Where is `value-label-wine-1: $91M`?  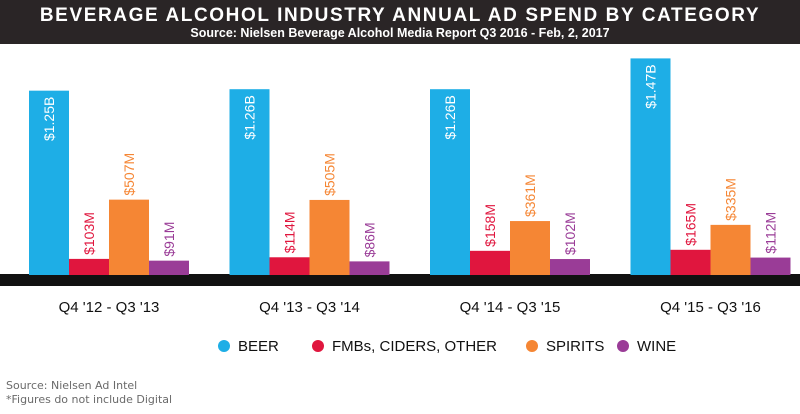 value-label-wine-1: $91M is located at coordinates (169, 239).